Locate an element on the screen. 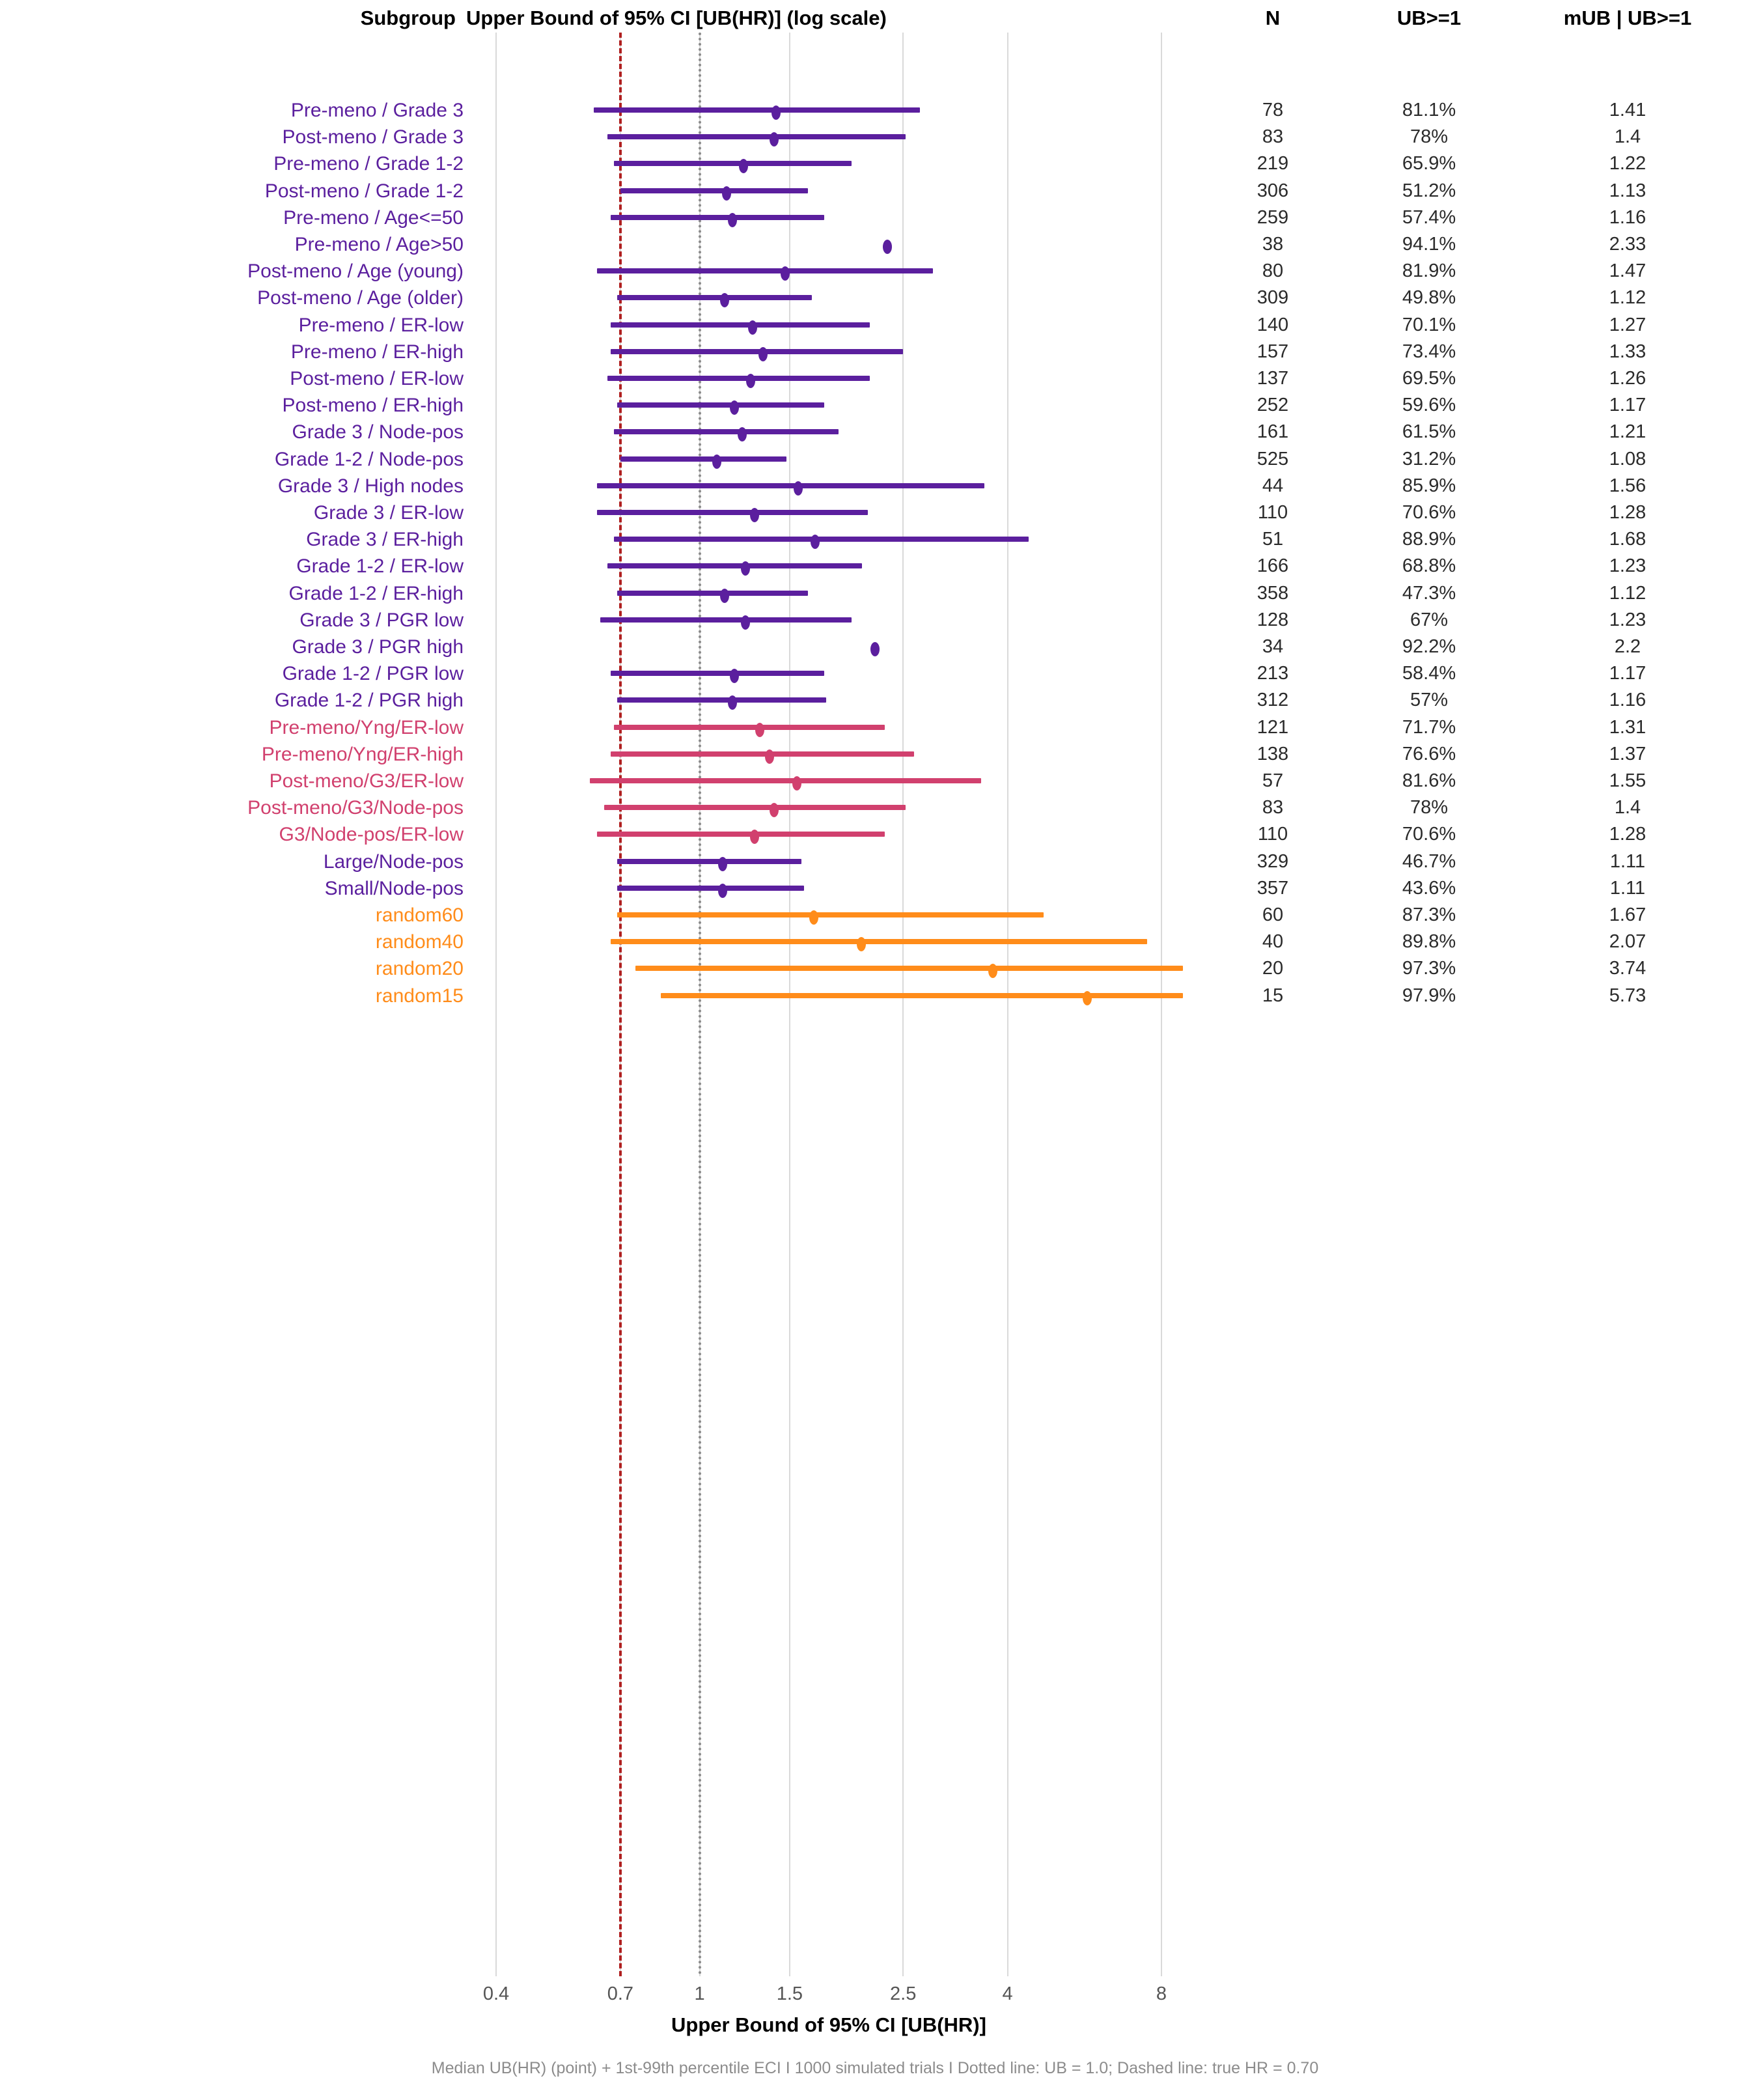 The width and height of the screenshot is (1750, 2100). cell-n: 44 is located at coordinates (1273, 486).